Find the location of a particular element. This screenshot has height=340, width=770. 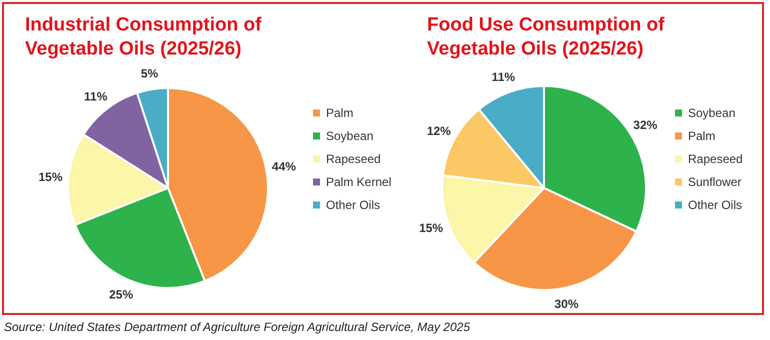

data-label: 25% is located at coordinates (121, 294).